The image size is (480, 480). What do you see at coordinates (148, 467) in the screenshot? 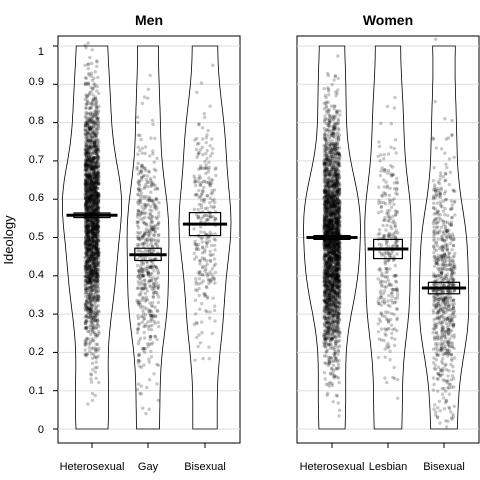
I see `x-tick-label: Gay` at bounding box center [148, 467].